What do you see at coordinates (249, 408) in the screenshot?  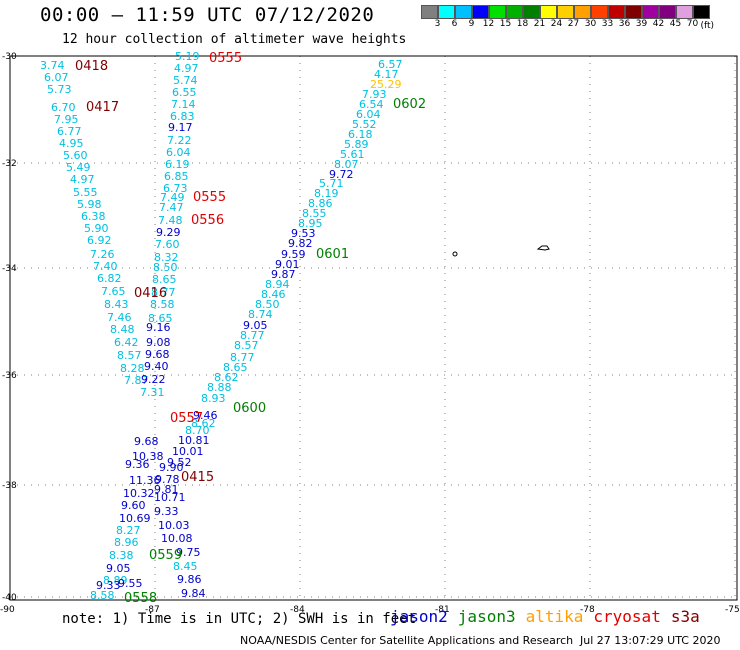 I see `pass-time-label: 0600` at bounding box center [249, 408].